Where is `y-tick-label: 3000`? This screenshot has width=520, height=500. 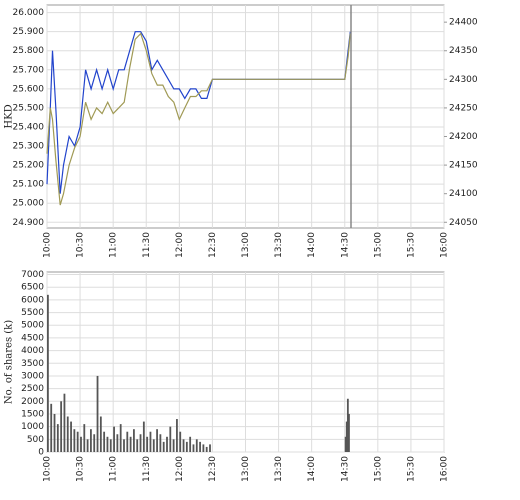 y-tick-label: 3000 is located at coordinates (32, 376).